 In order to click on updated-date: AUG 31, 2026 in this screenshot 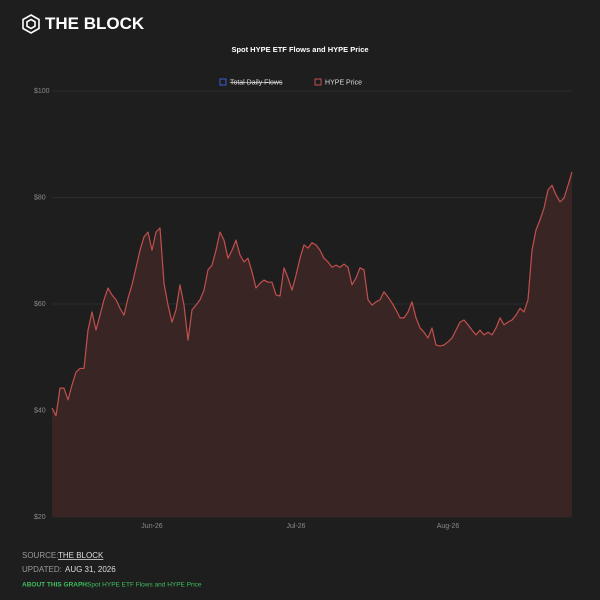, I will do `click(90, 569)`.